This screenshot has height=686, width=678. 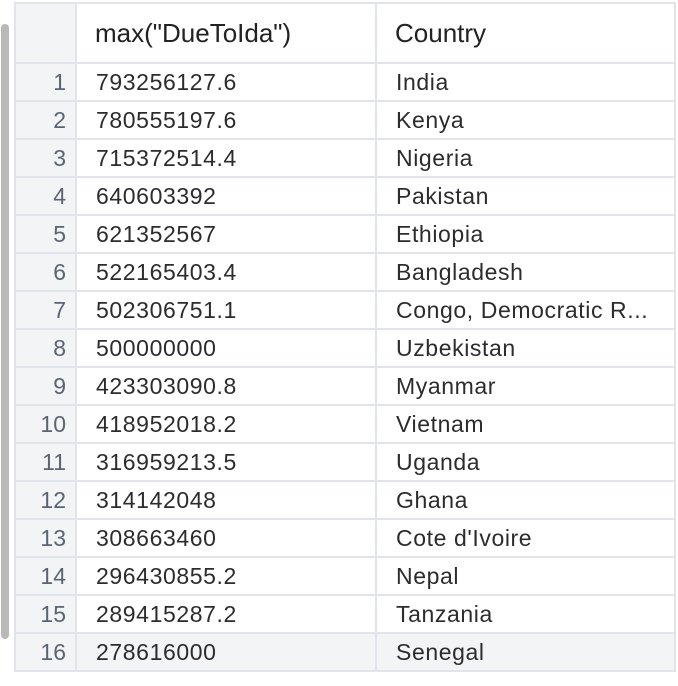 I want to click on table-row: 2 780555197.6 Kenya, so click(x=345, y=120).